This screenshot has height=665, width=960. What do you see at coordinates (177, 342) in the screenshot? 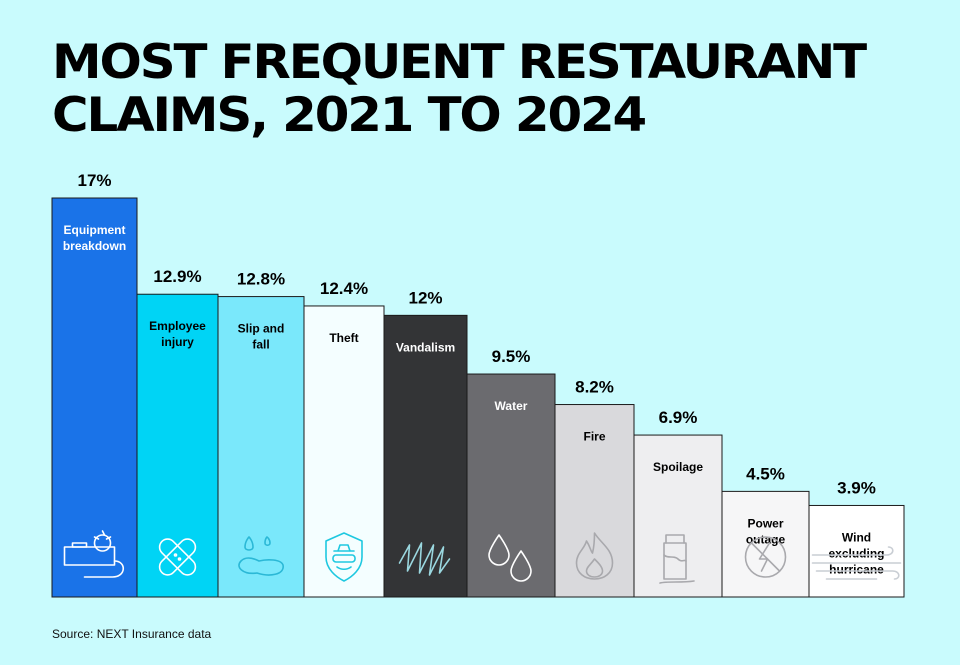
I see `category-label-employee-injury: injury` at bounding box center [177, 342].